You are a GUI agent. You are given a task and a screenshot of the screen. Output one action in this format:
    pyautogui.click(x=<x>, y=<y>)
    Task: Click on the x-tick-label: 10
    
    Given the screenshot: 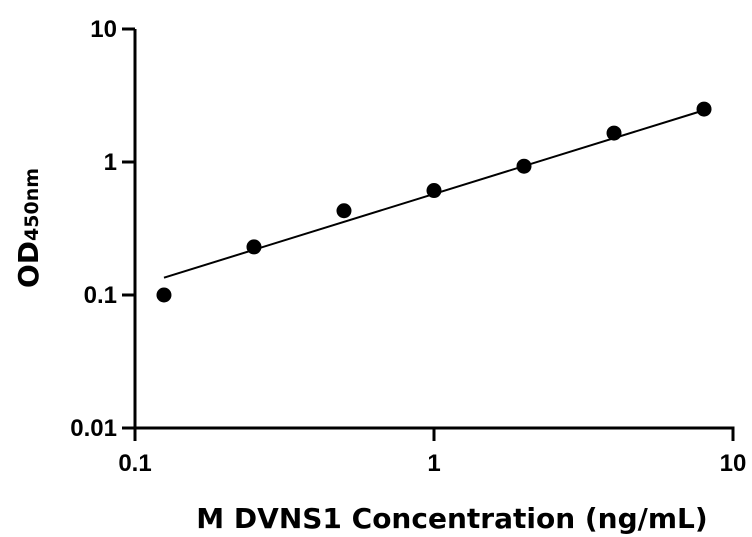 What is the action you would take?
    pyautogui.click(x=733, y=463)
    